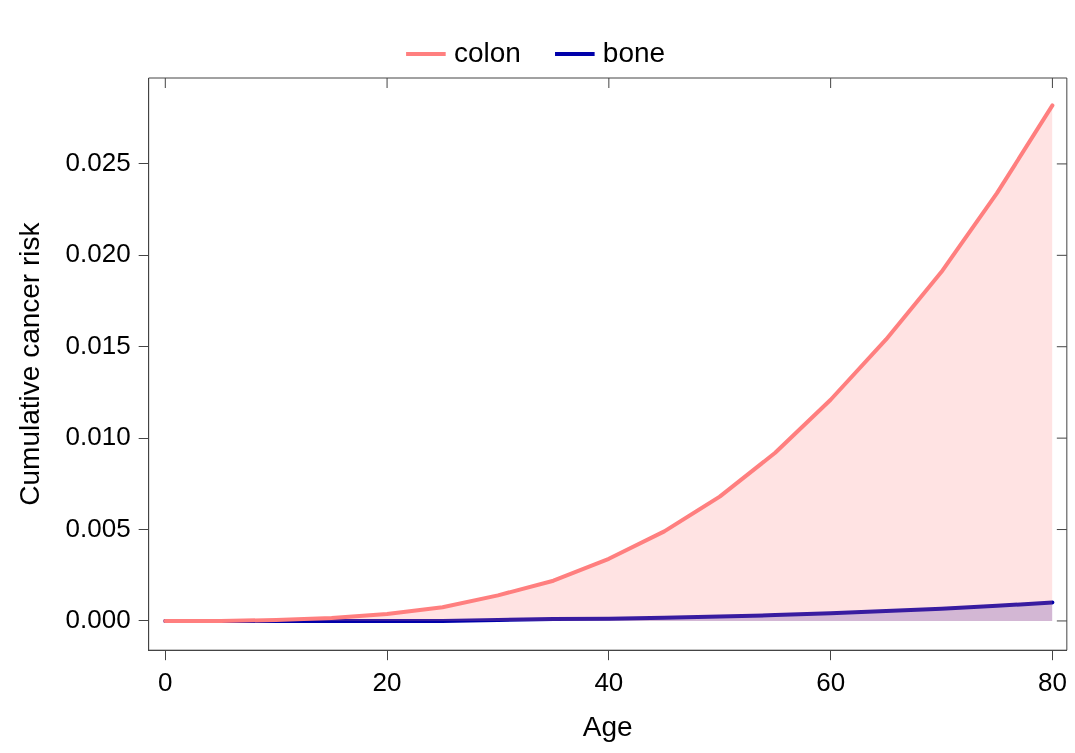 This screenshot has width=1075, height=753. Describe the element at coordinates (98, 253) in the screenshot. I see `y-tick-label: 0.020` at that location.